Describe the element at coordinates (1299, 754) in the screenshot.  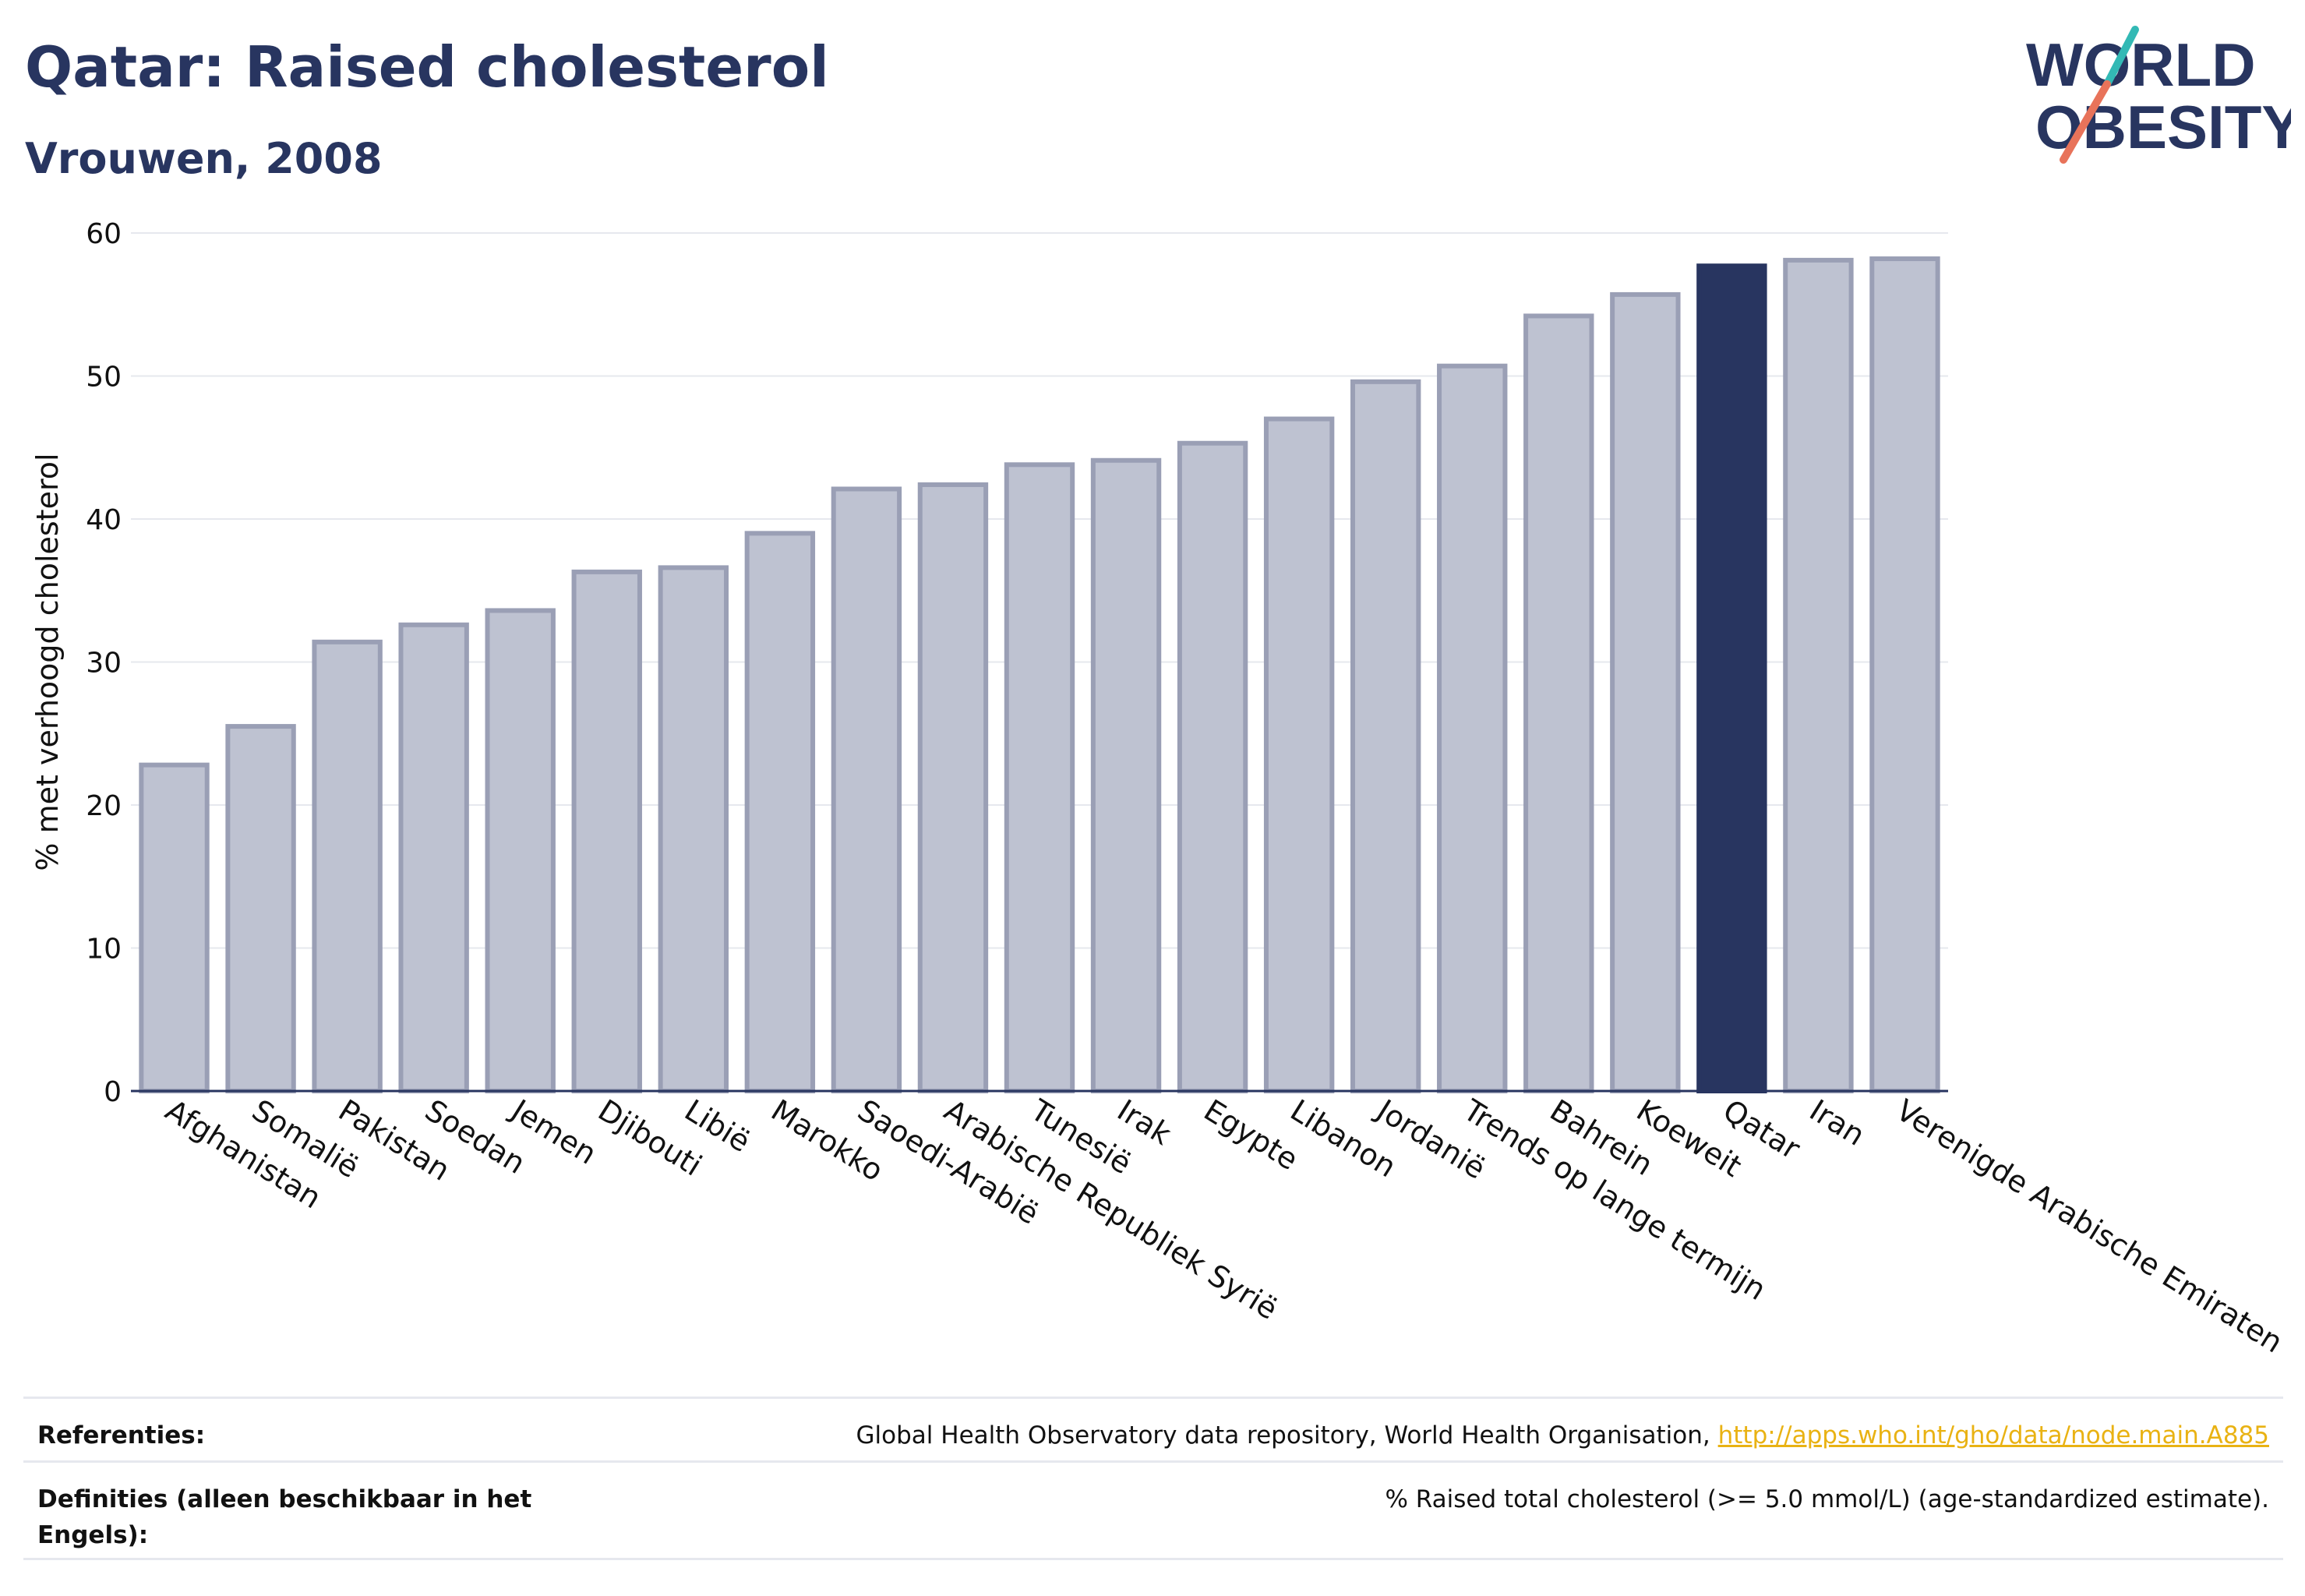
I see `bar-libanon` at that location.